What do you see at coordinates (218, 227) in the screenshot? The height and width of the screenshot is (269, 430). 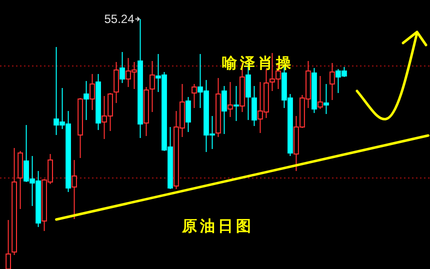 I see `annotation: 原油日图` at bounding box center [218, 227].